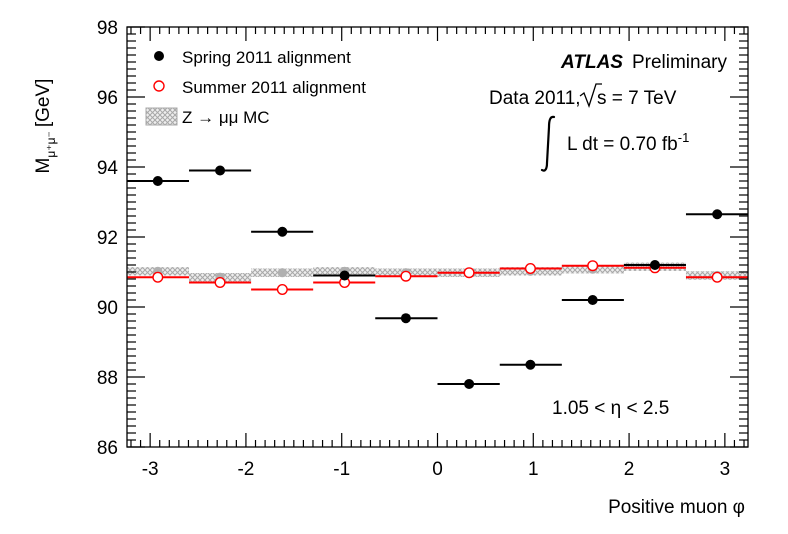 This screenshot has height=534, width=788. Describe the element at coordinates (341, 469) in the screenshot. I see `x-tick-label: -1` at that location.